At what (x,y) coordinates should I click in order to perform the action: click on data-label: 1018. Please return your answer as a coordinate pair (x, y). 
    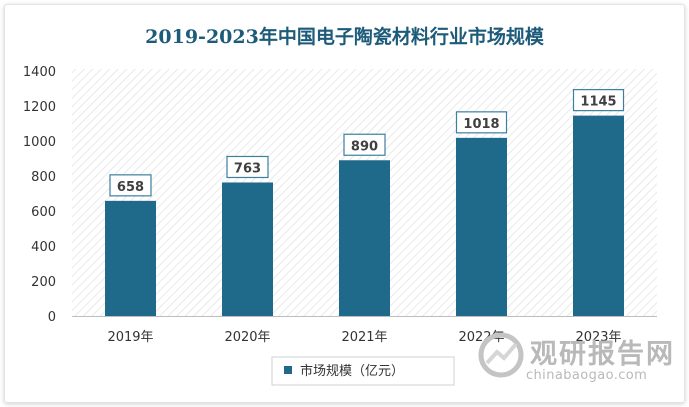
    Looking at the image, I should click on (481, 124).